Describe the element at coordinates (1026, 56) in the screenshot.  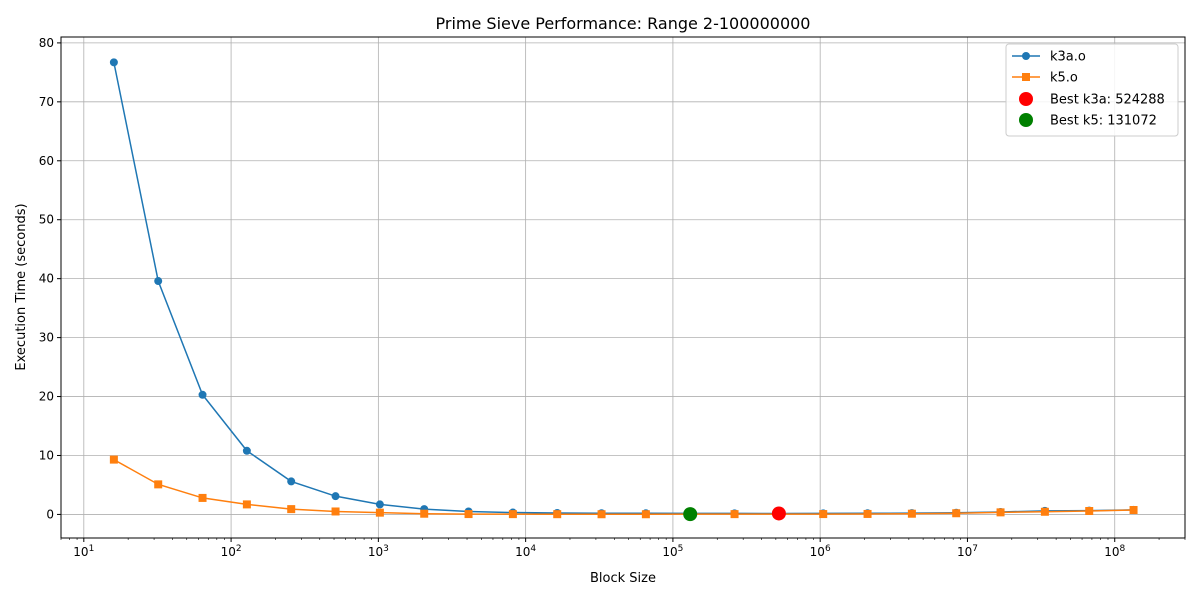
I see `legend-k3a-marker` at that location.